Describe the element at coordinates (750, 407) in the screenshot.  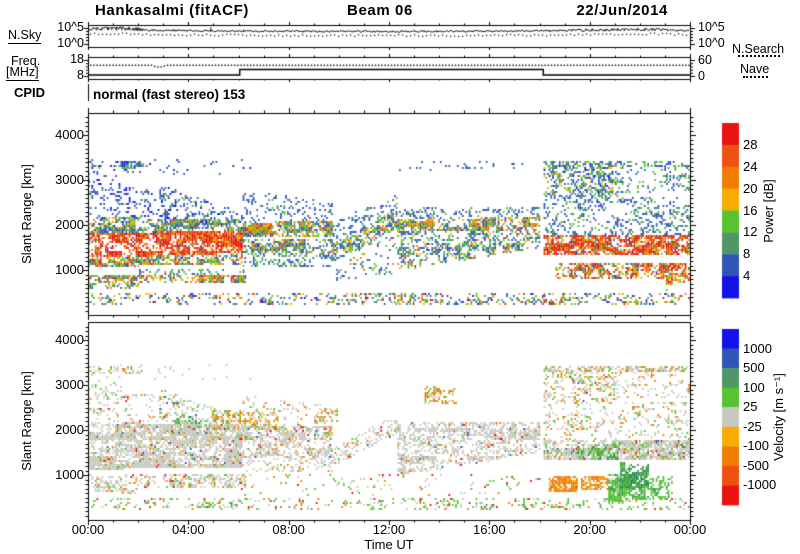
I see `velocity-colorbar-label: 25` at that location.